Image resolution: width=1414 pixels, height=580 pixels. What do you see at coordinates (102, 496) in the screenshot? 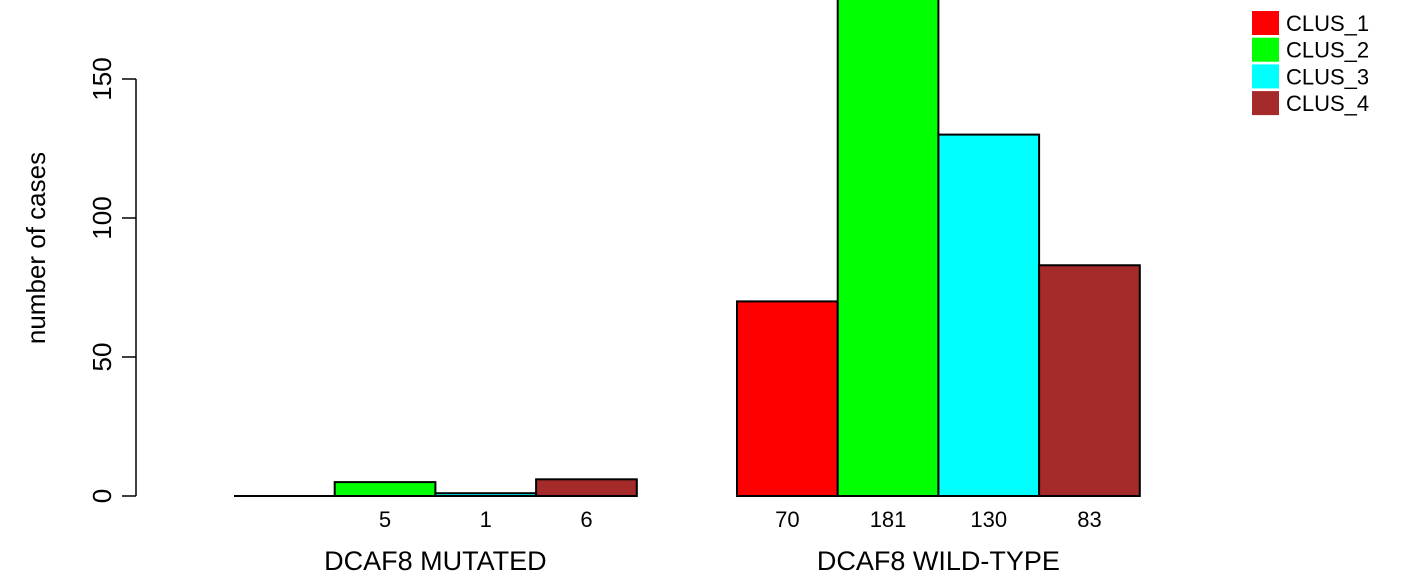
I see `y-tick-label: 0` at bounding box center [102, 496].